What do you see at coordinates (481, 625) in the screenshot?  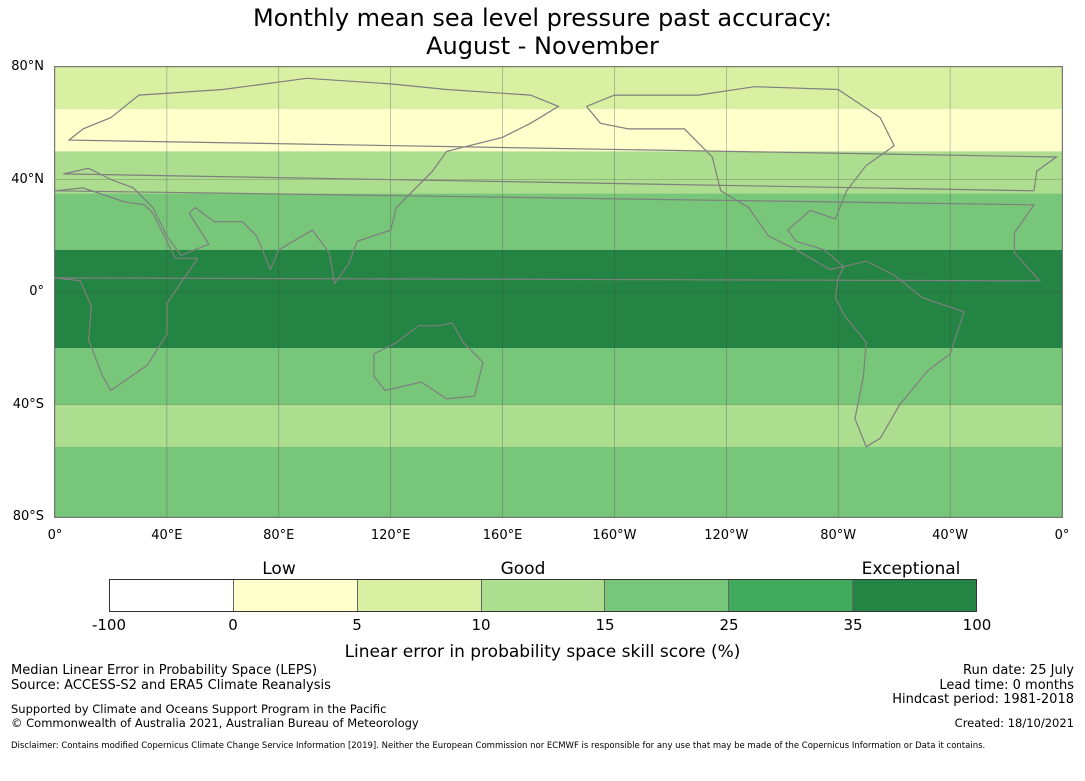 I see `colorbar-tick-3: 10` at bounding box center [481, 625].